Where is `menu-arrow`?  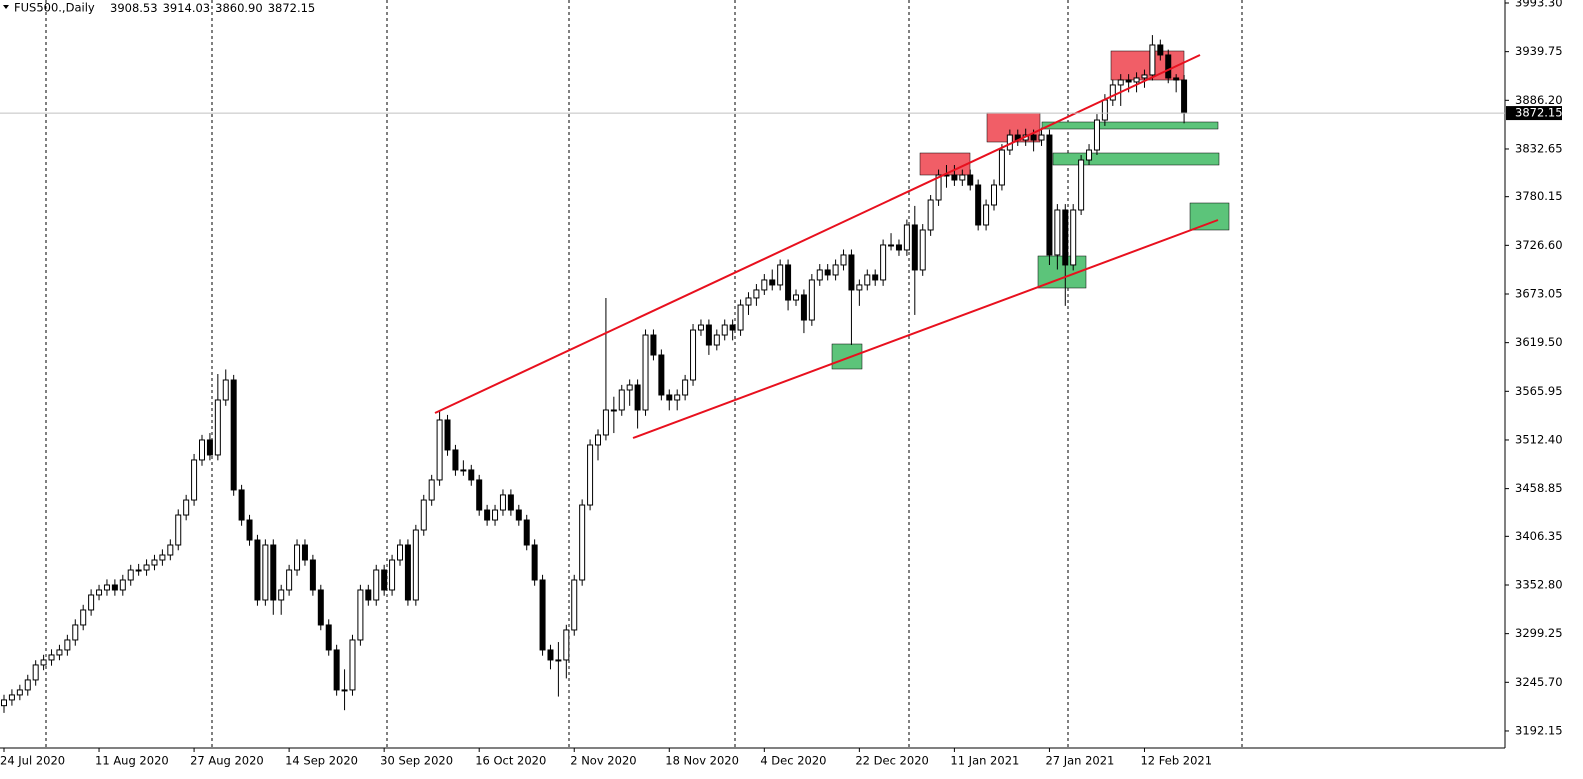
menu-arrow is located at coordinates (6, 7).